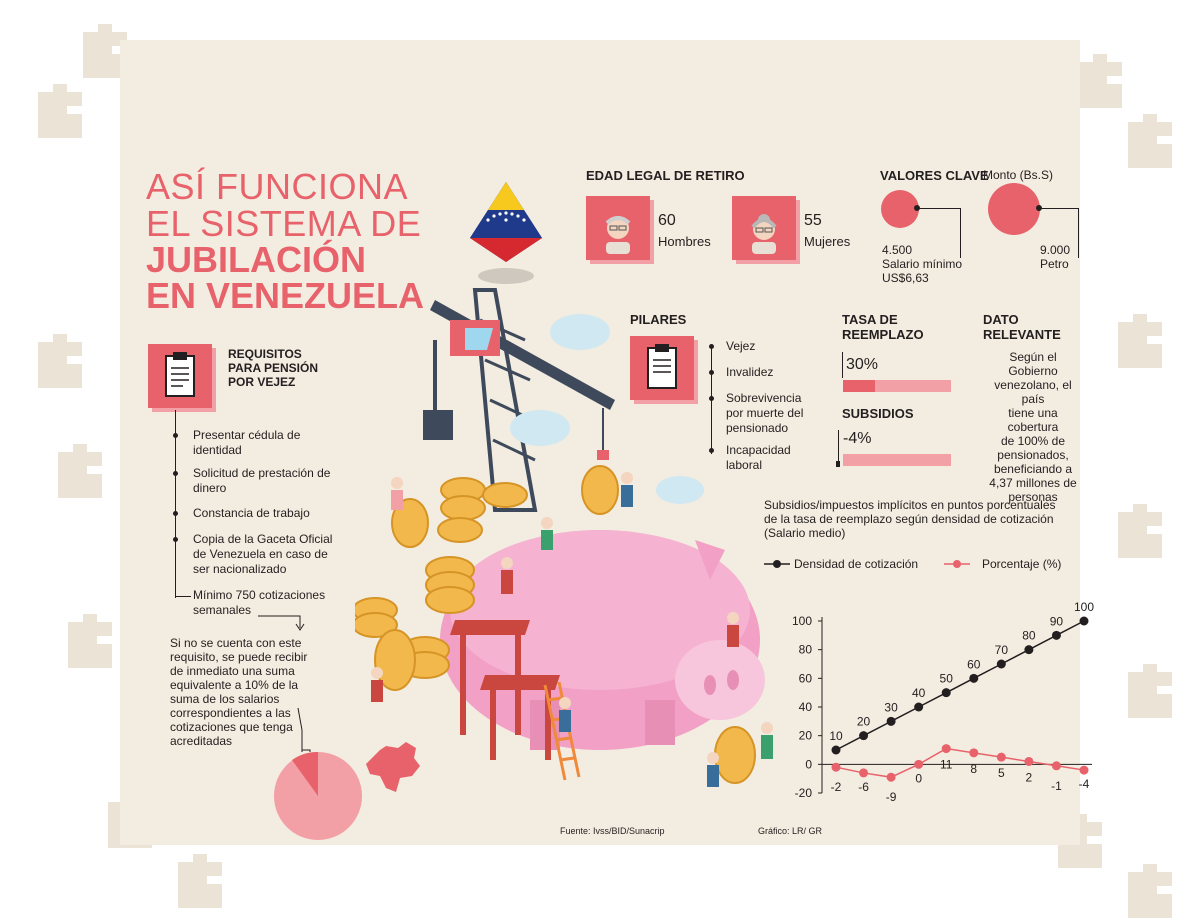  Describe the element at coordinates (790, 831) in the screenshot. I see `credit-text: Gráfico: LR/ GR` at that location.